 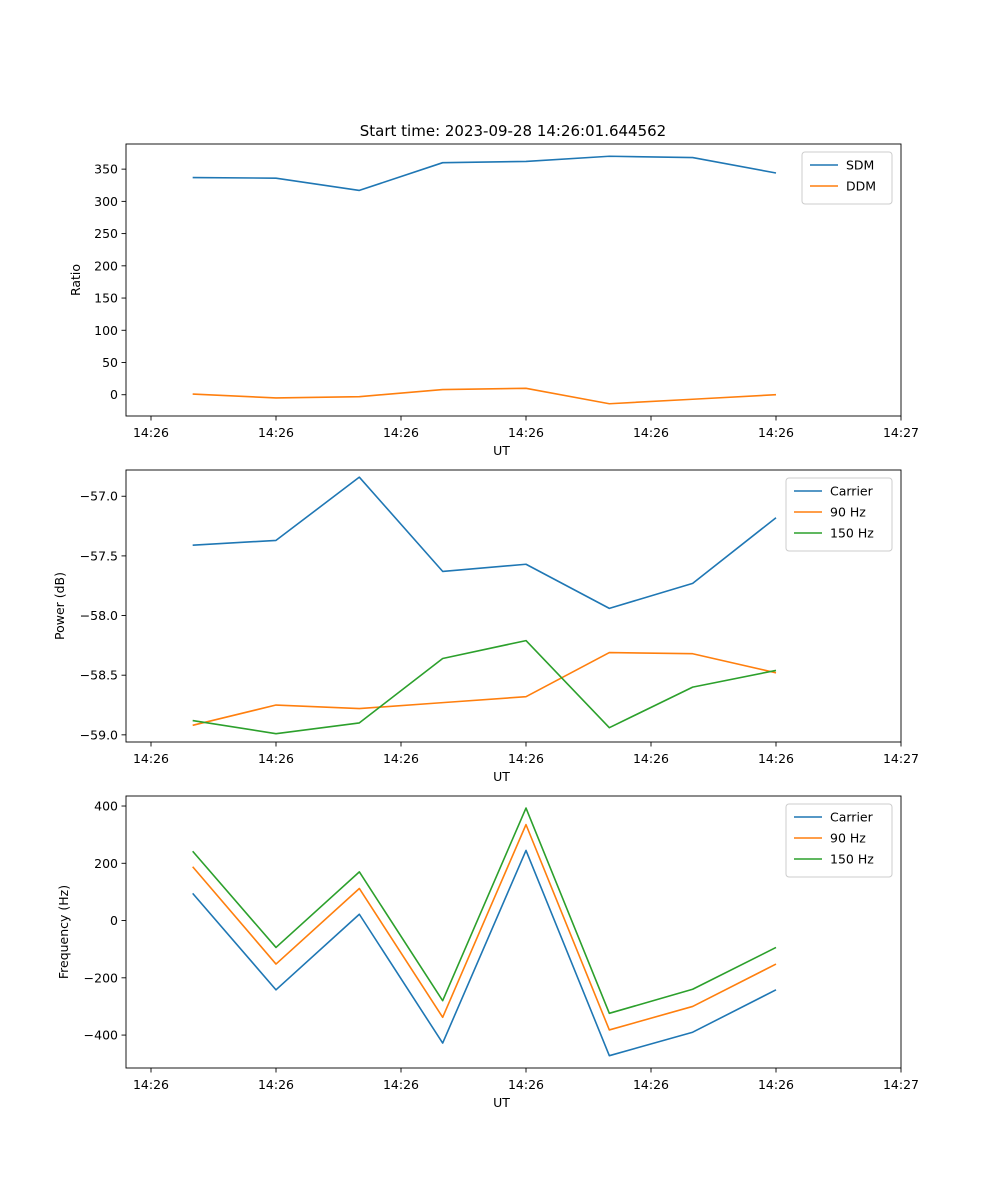 What do you see at coordinates (852, 817) in the screenshot?
I see `legend-label-carrier-3: Carrier` at bounding box center [852, 817].